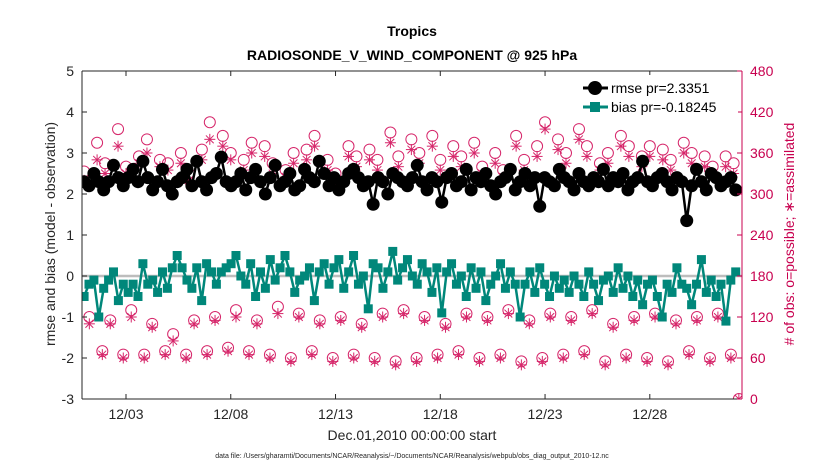  I want to click on y-tick-label-left: 4, so click(70, 112).